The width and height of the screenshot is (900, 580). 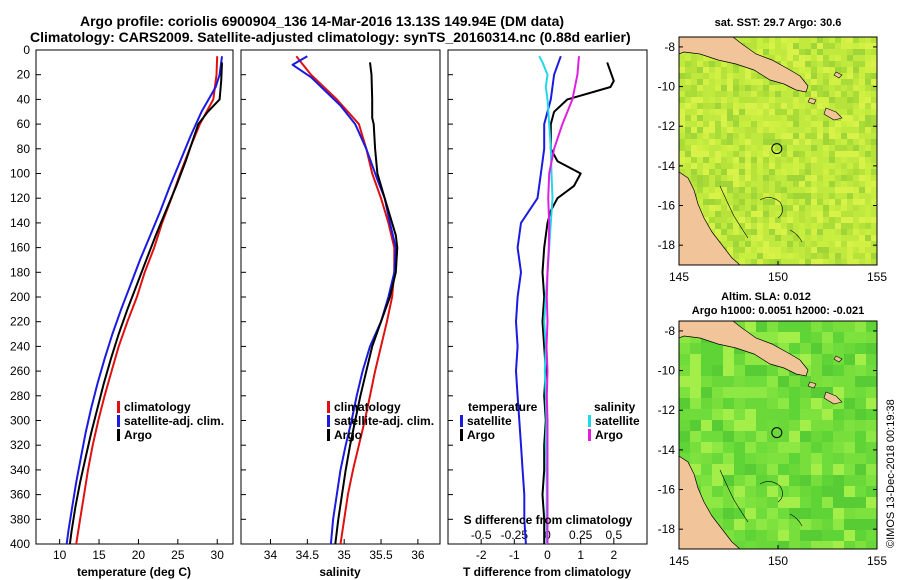 What do you see at coordinates (144, 300) in the screenshot?
I see `temperature-line-satellite-adj-clim-` at bounding box center [144, 300].